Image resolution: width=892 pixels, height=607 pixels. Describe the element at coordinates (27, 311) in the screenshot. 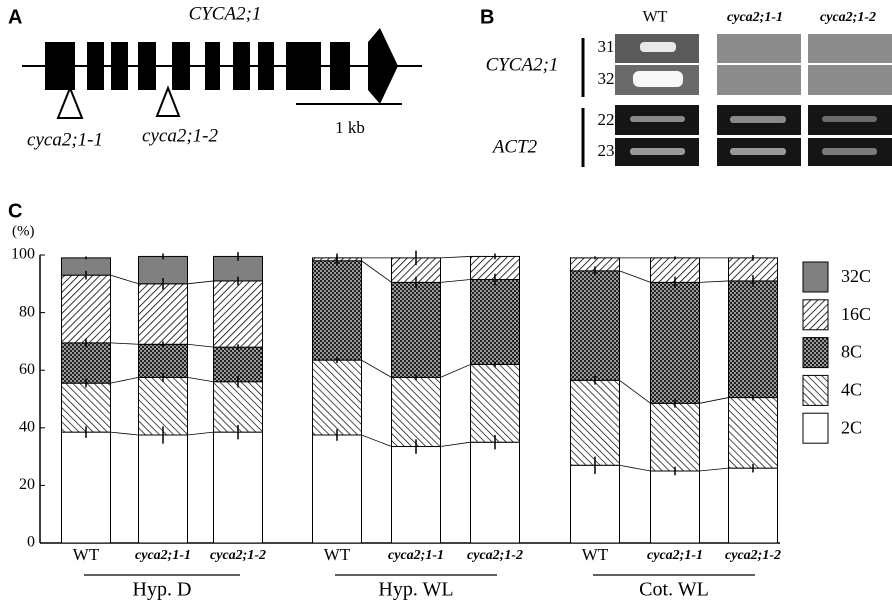

I see `y-tick-label: 80` at that location.